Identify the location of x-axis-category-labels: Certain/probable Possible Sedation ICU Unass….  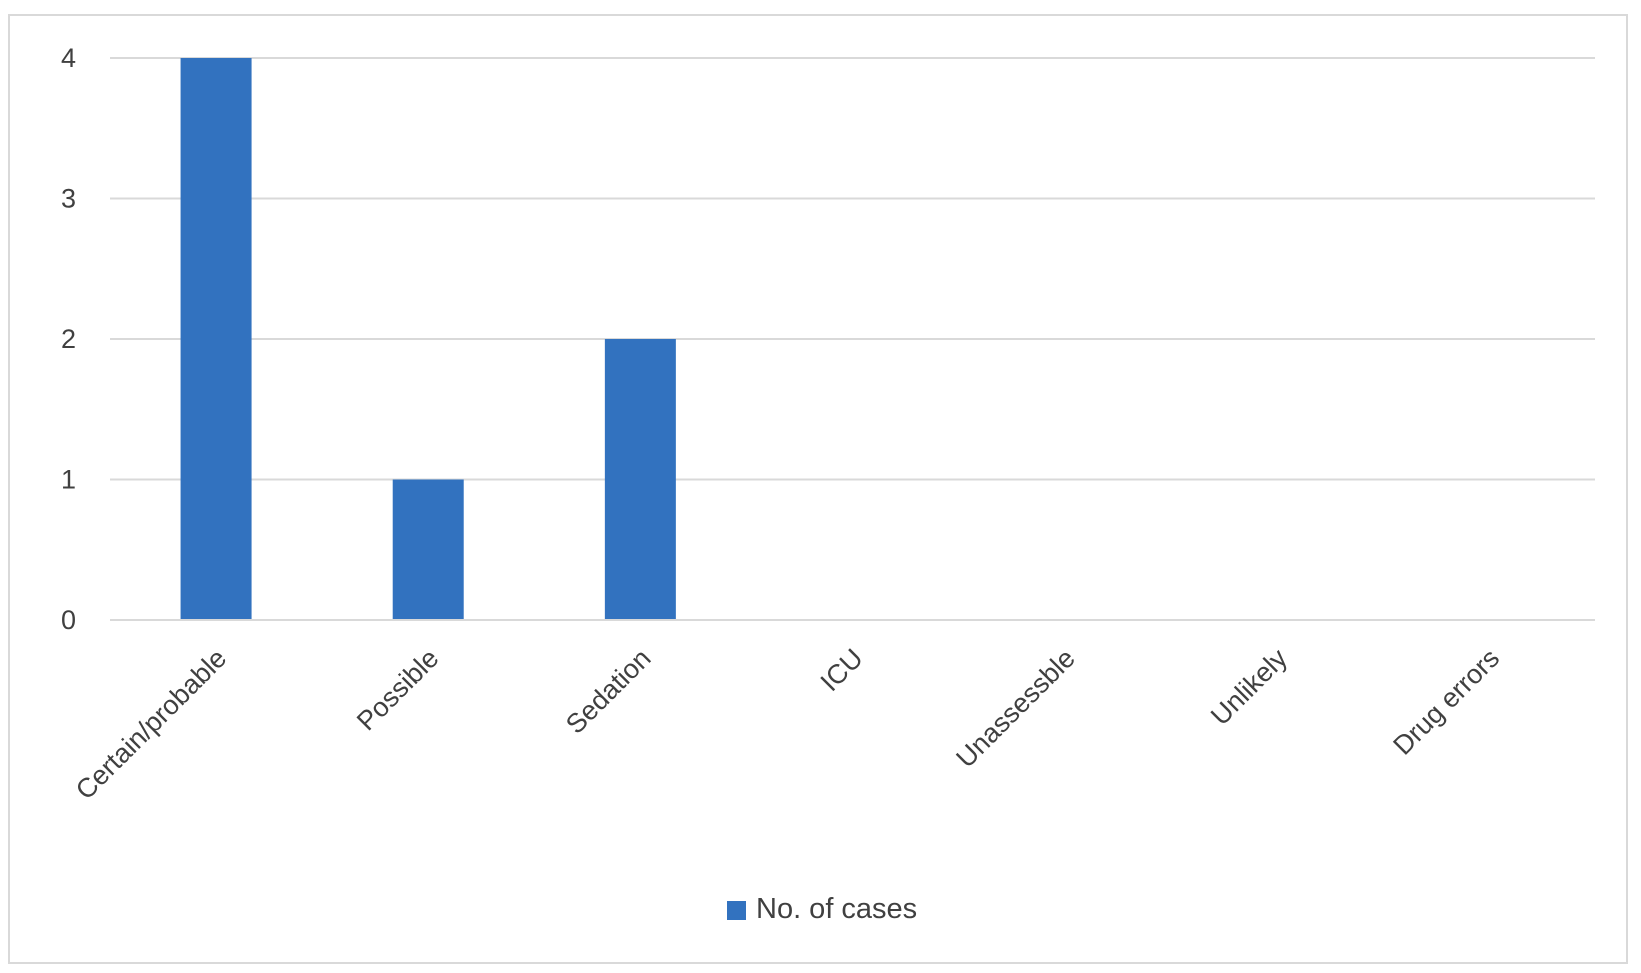
(787, 724).